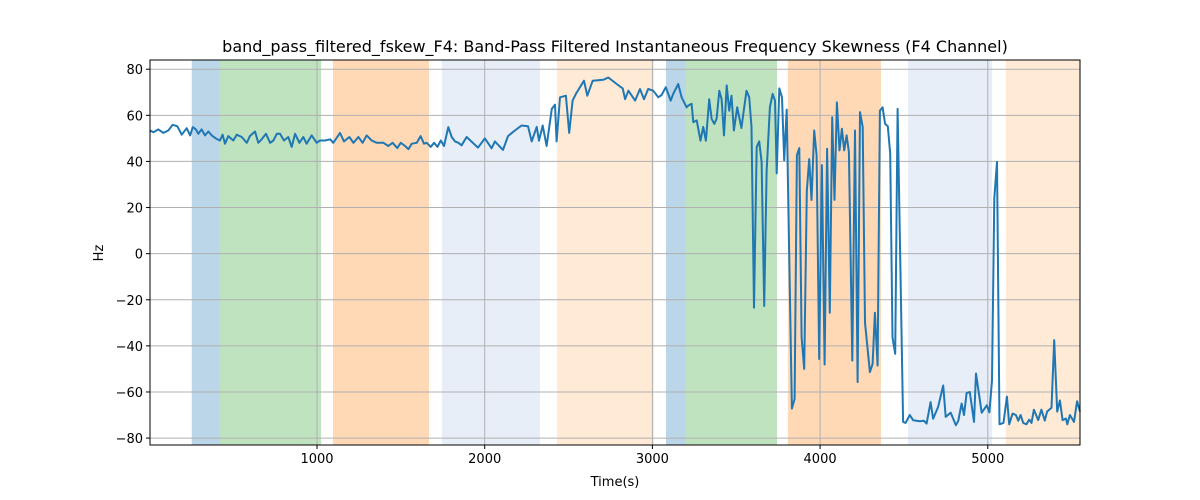 Image resolution: width=1200 pixels, height=500 pixels. Describe the element at coordinates (134, 162) in the screenshot. I see `y-tick-label: 40` at that location.